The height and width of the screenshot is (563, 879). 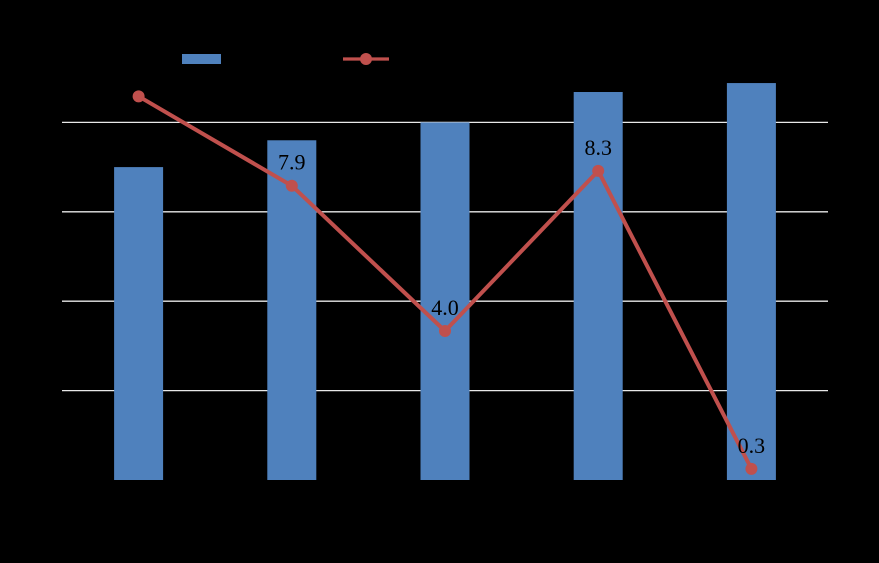 I want to click on data-label: 8.3, so click(x=598, y=147).